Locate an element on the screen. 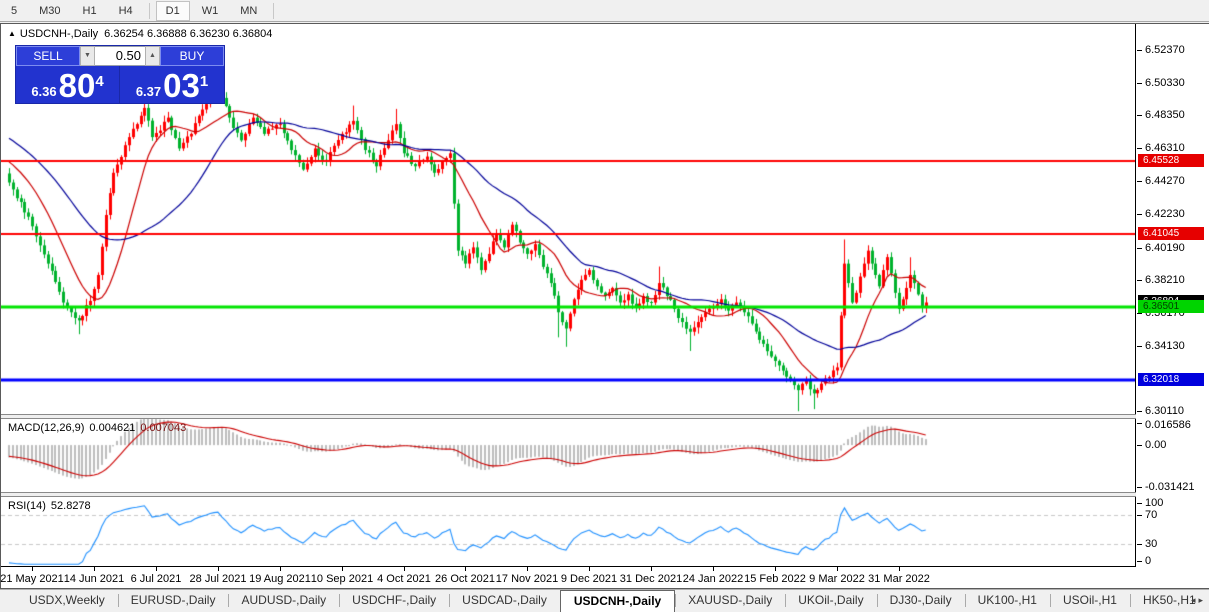 Image resolution: width=1209 pixels, height=612 pixels. chart-tab-hk50-h1: HK50-,H1 is located at coordinates (1169, 601).